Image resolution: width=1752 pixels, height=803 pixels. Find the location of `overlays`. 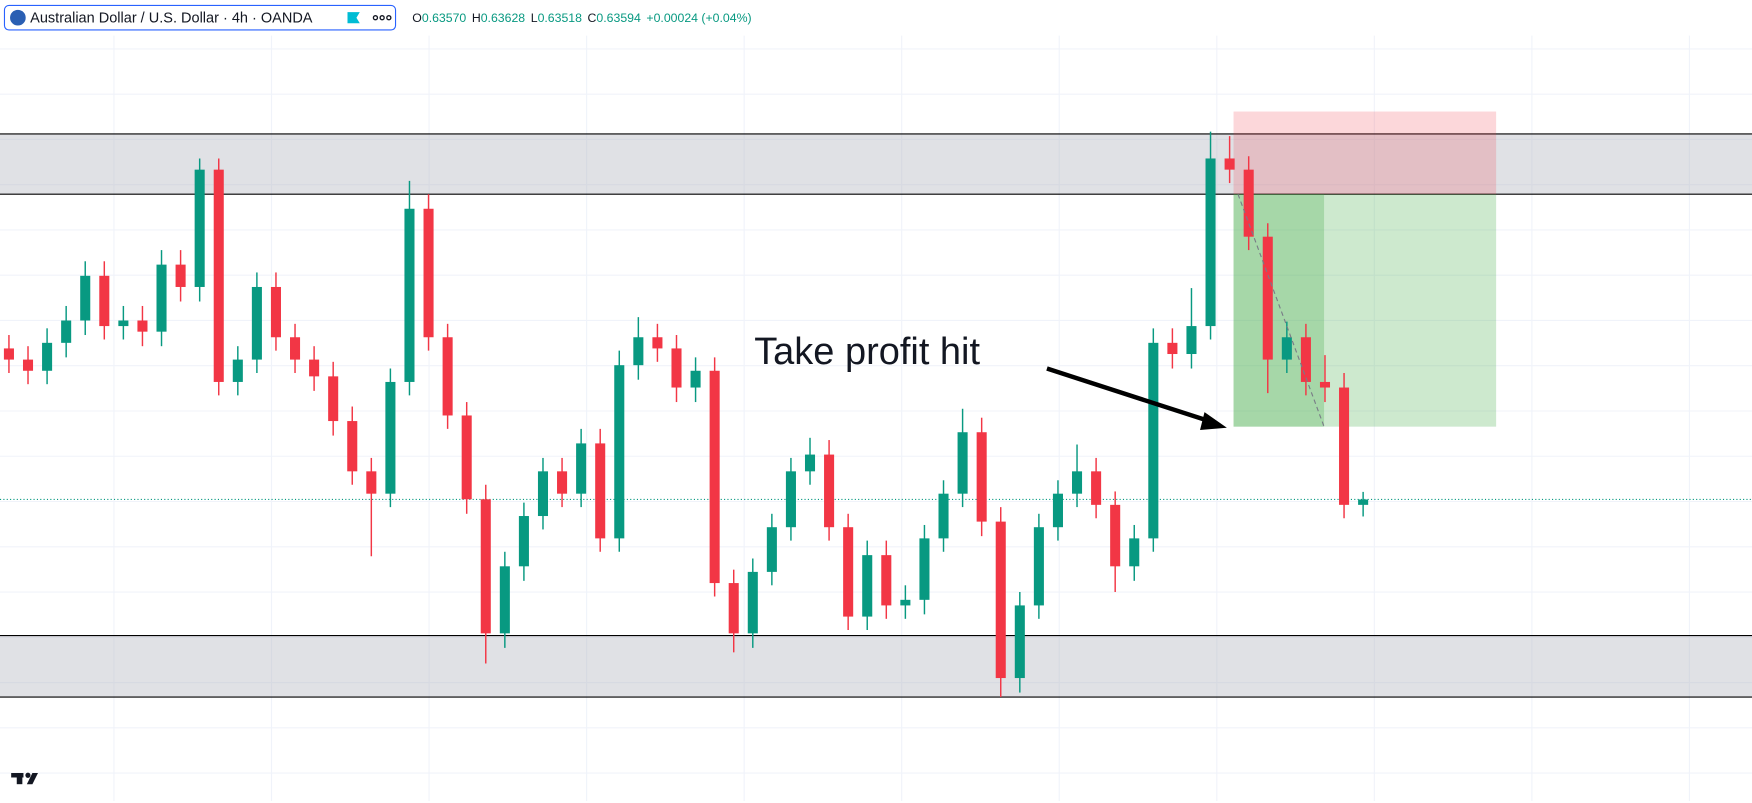

overlays is located at coordinates (1281, 310).